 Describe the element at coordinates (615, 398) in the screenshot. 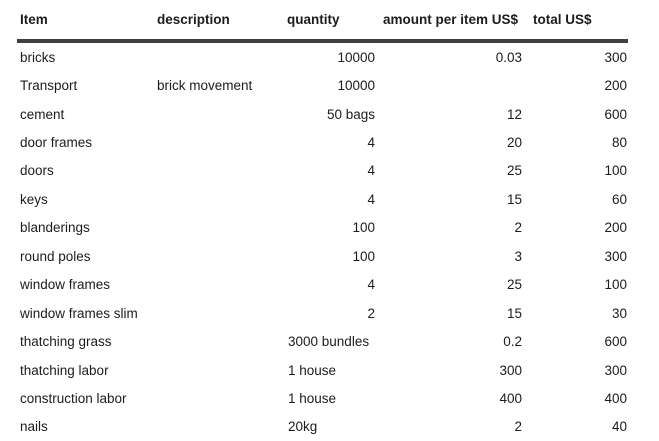

I see `cell-total: 400` at that location.